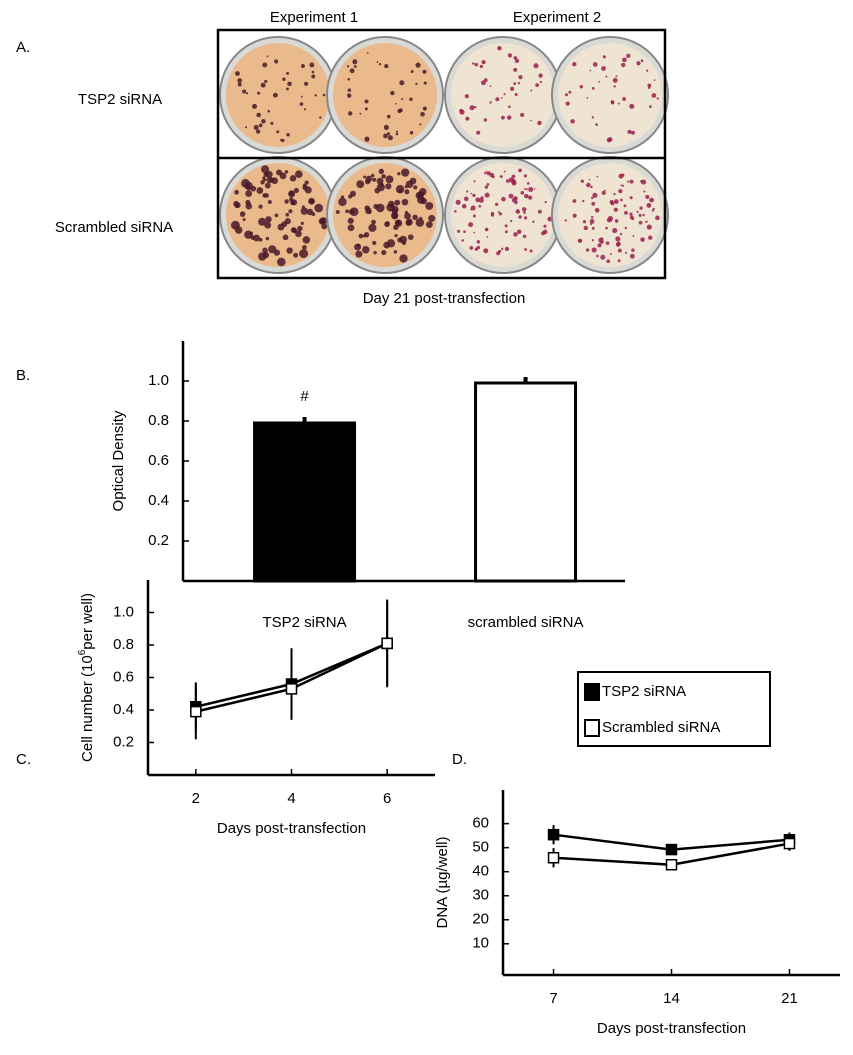 This screenshot has width=853, height=1055. What do you see at coordinates (114, 227) in the screenshot?
I see `row-label: Scrambled siRNA` at bounding box center [114, 227].